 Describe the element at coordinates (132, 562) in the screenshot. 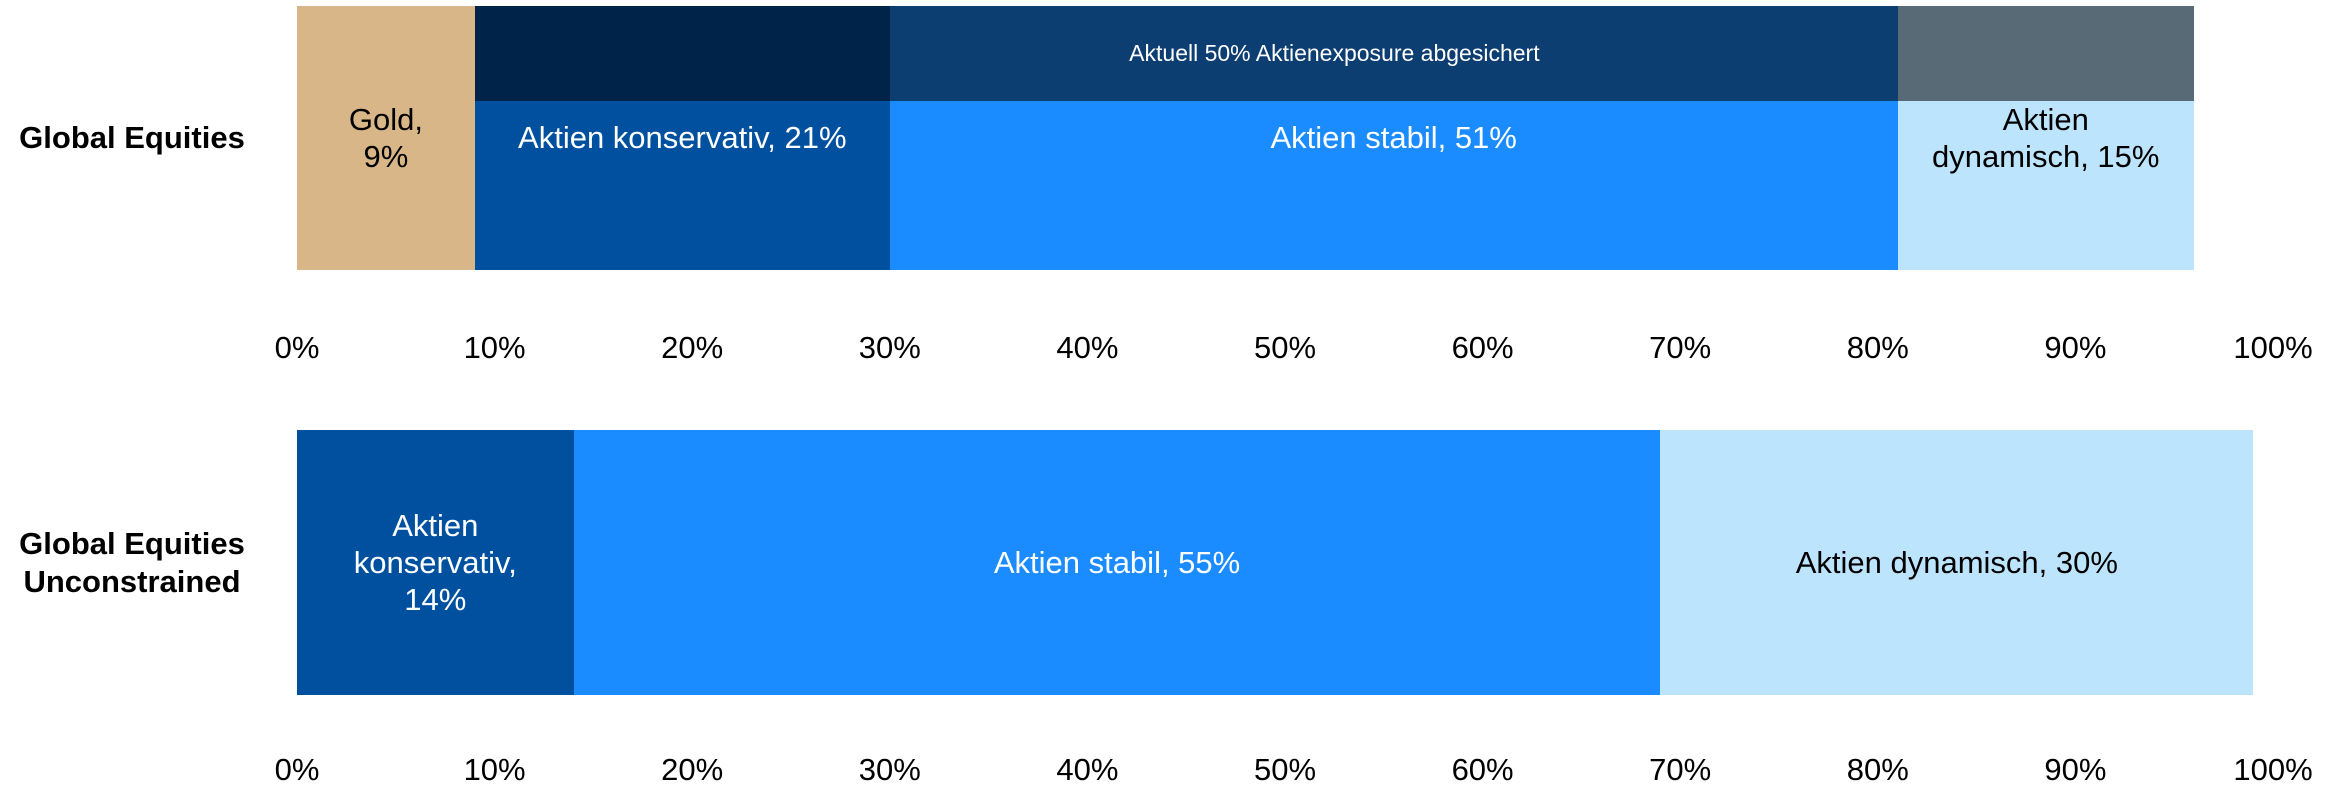

I see `category-label: Global Equities Unconstrained` at that location.